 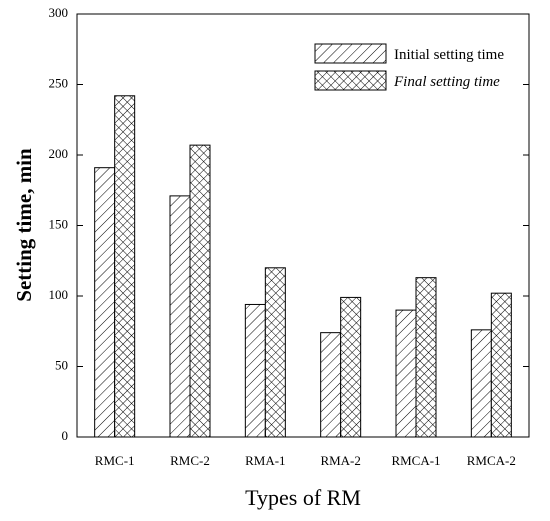 What do you see at coordinates (59, 12) in the screenshot?
I see `y-tick-label: 300` at bounding box center [59, 12].